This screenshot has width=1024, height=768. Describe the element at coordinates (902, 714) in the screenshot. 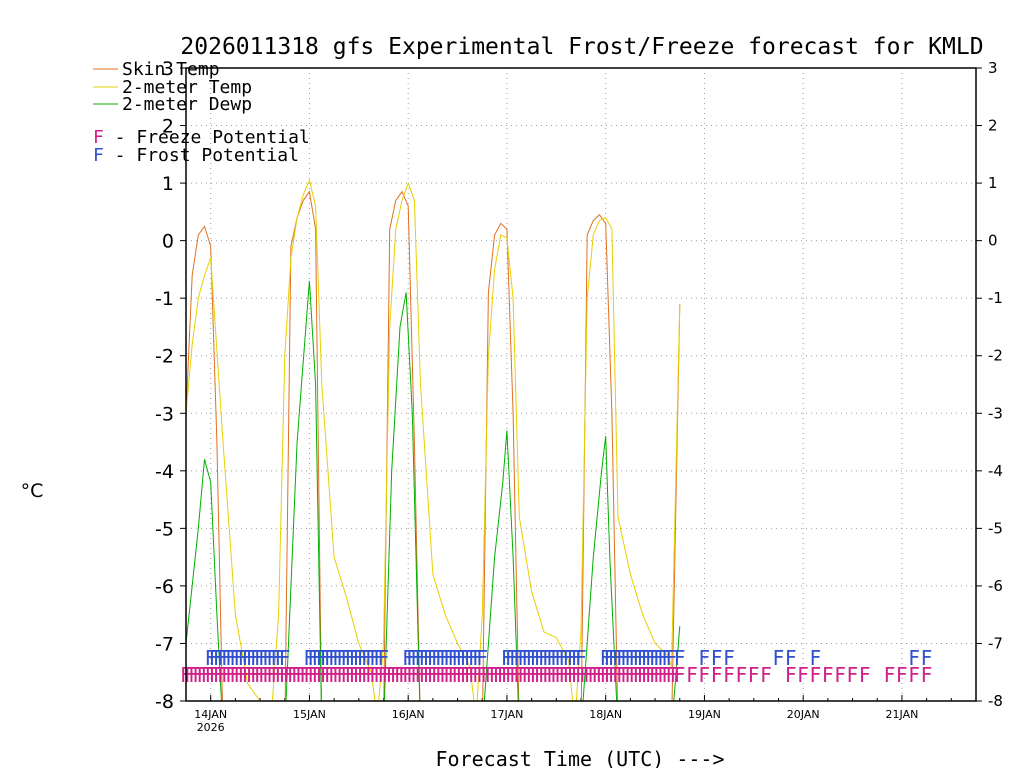

I see `x-tick-label: 21JAN` at that location.